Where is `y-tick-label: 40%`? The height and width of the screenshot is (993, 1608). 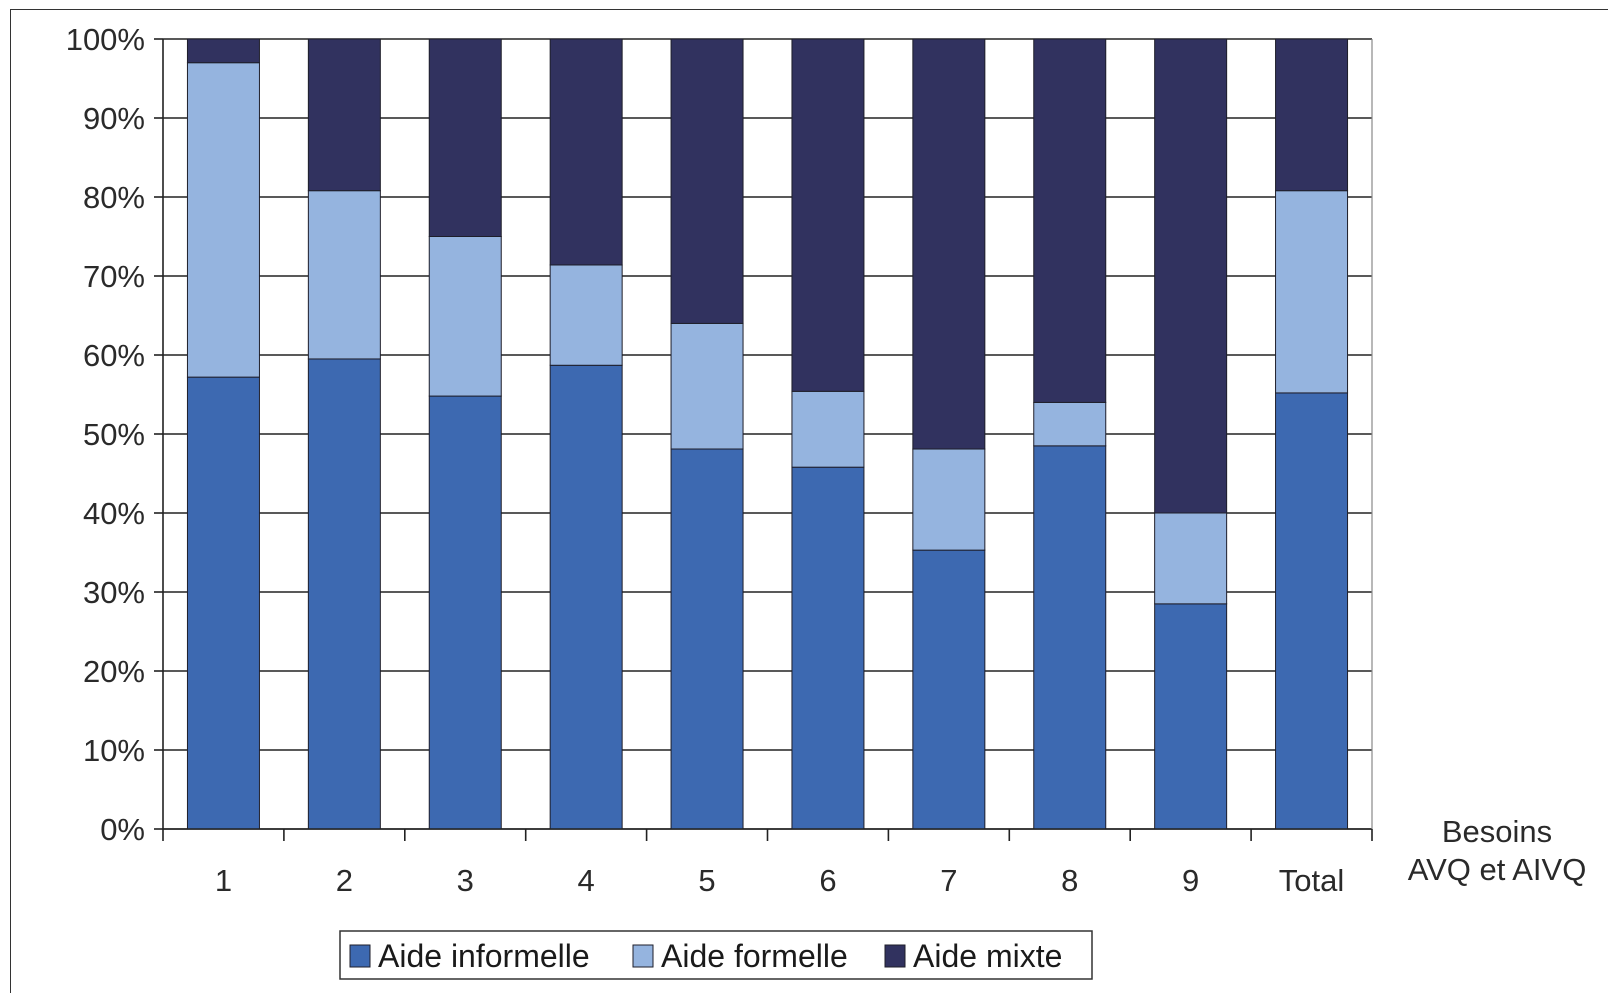 y-tick-label: 40% is located at coordinates (114, 513).